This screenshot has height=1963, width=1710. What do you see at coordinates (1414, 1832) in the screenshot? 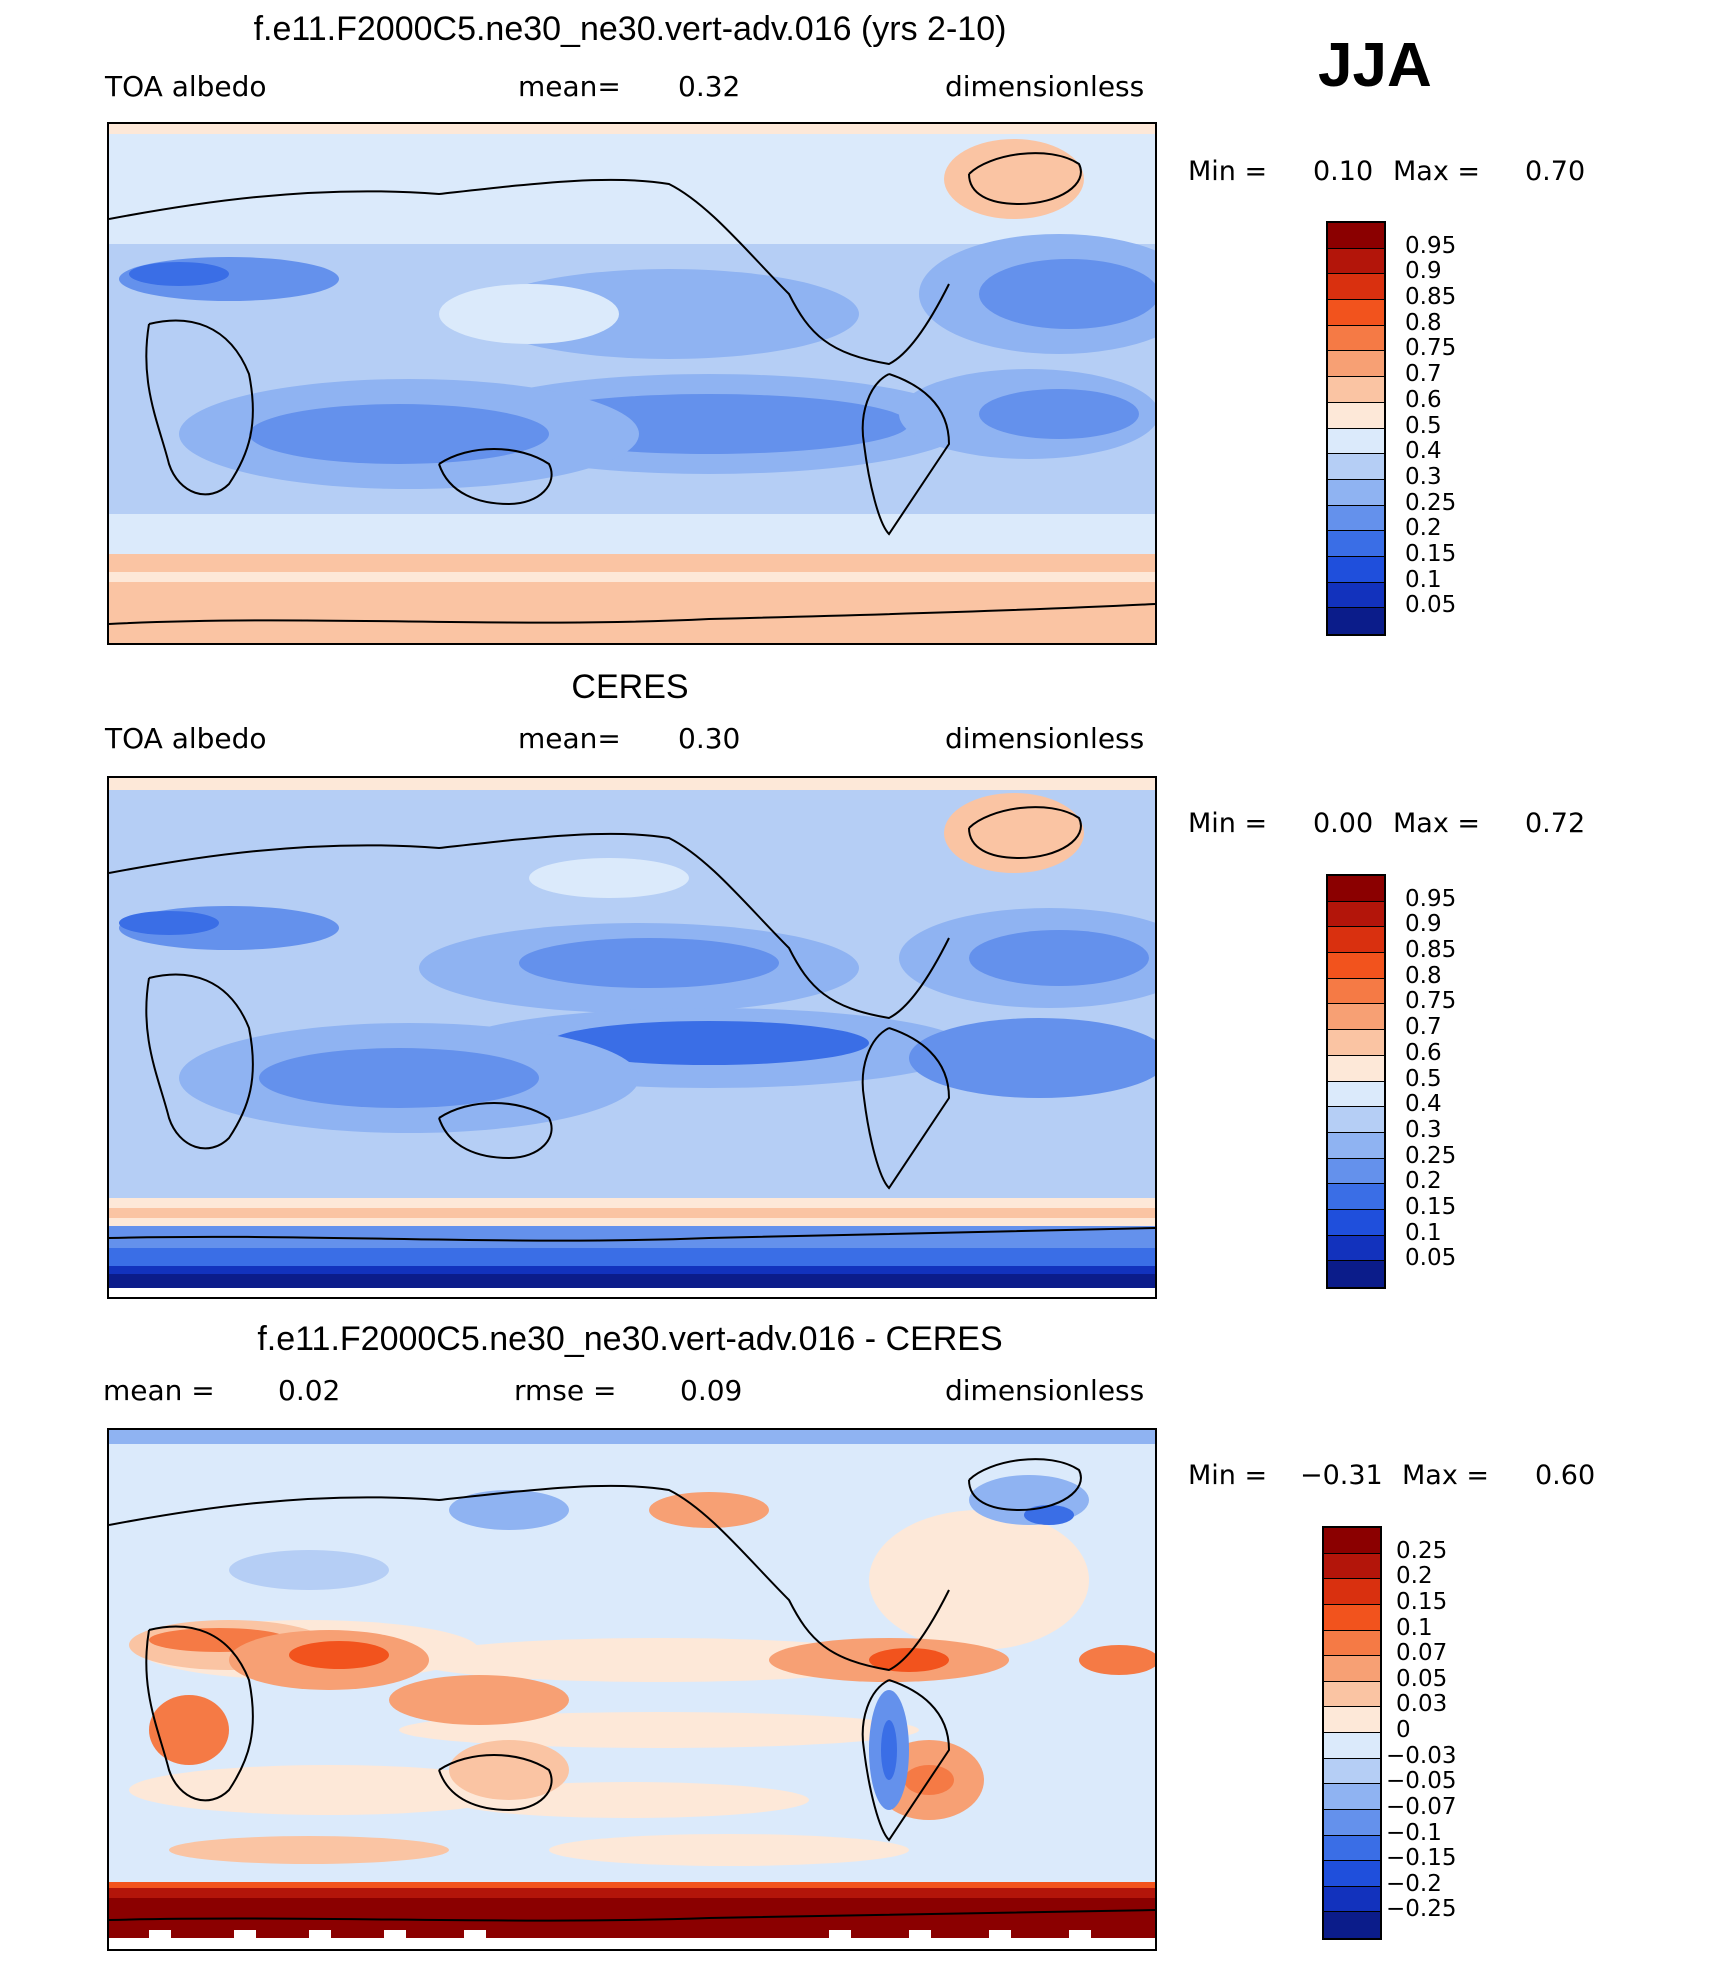
I see `colorbar-difference-tick-label: −0.1` at bounding box center [1414, 1832].